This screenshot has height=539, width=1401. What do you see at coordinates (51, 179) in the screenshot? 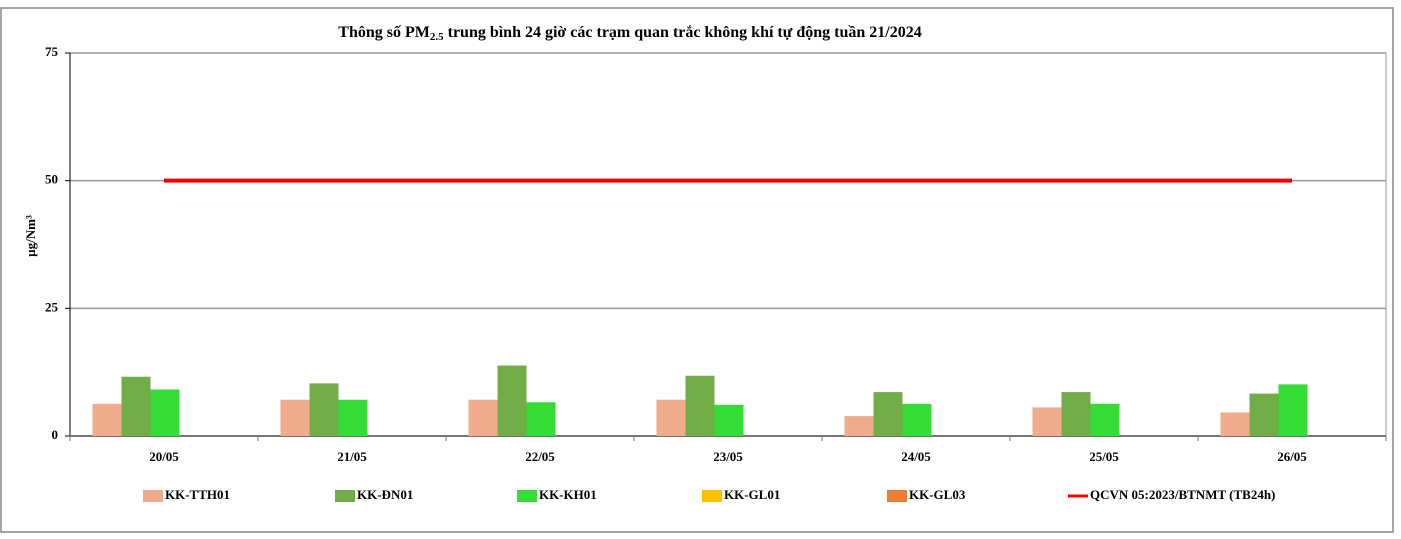
I see `y-tick-label: 50` at bounding box center [51, 179].